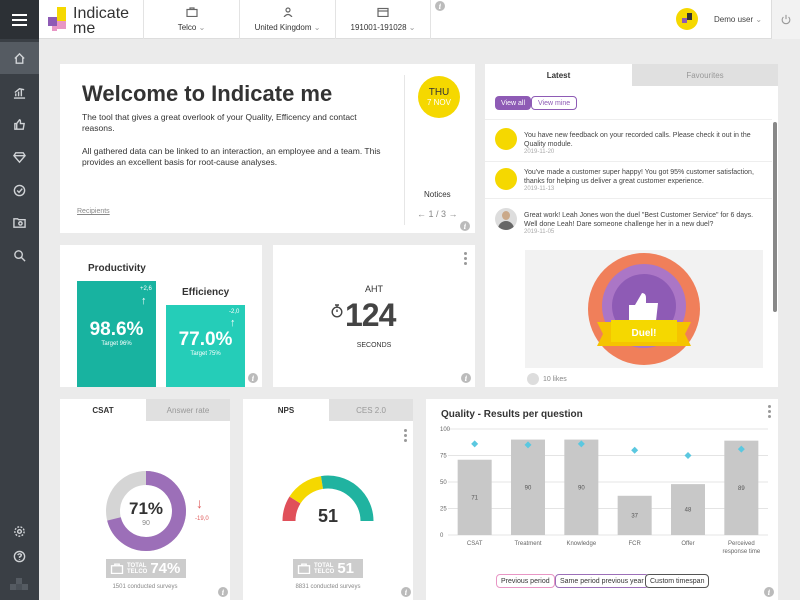  I want to click on csat-donut, so click(146, 511).